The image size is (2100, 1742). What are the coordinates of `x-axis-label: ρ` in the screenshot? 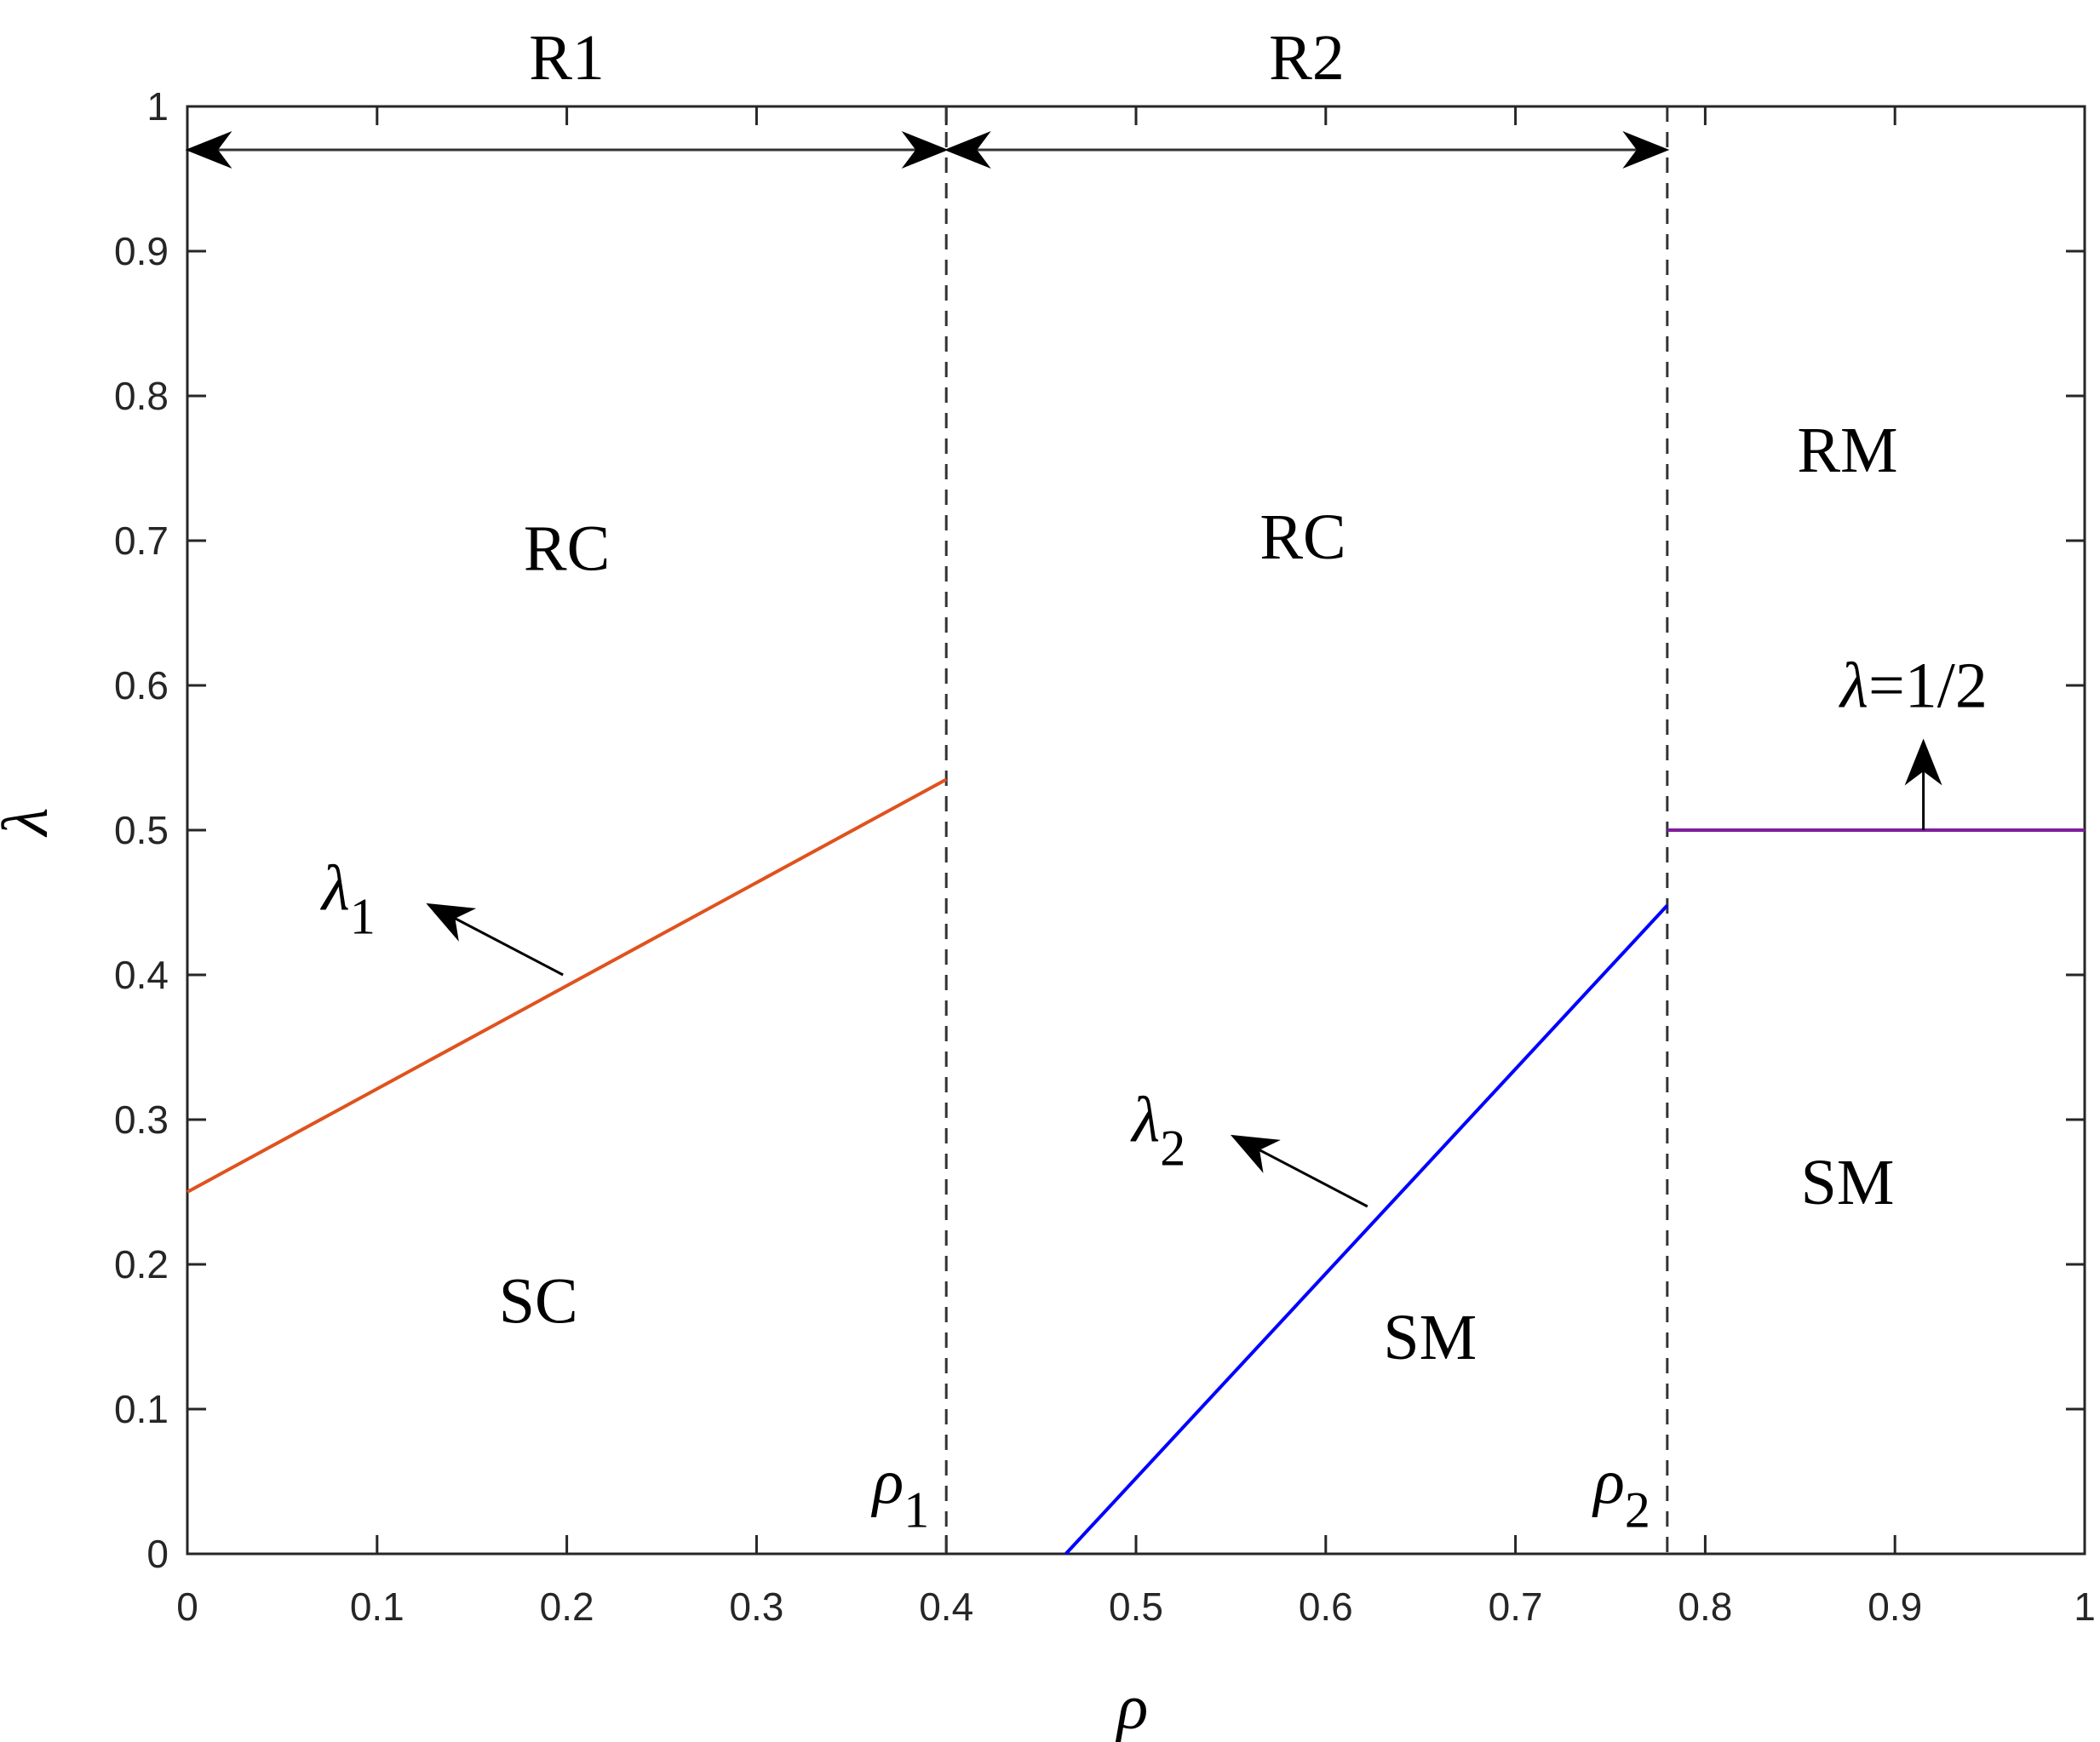 It's located at (1132, 1706).